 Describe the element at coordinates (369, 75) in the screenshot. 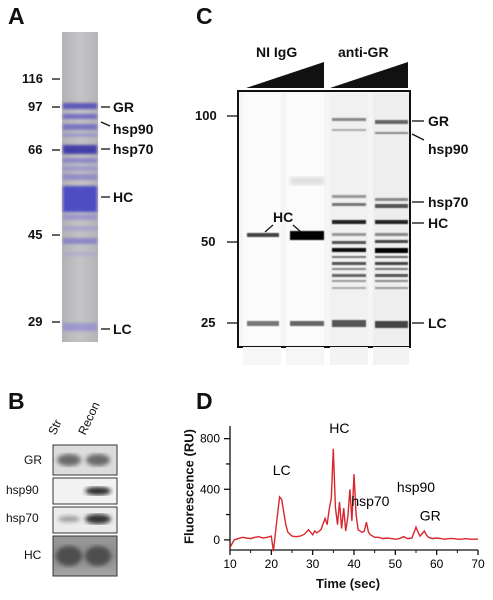

I see `wedge-anti-gr` at that location.